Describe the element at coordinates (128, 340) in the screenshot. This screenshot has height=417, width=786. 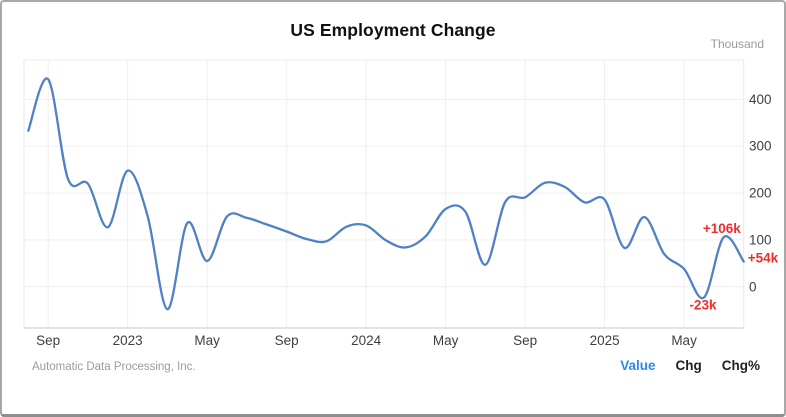
I see `x-axis-label: 2023` at that location.